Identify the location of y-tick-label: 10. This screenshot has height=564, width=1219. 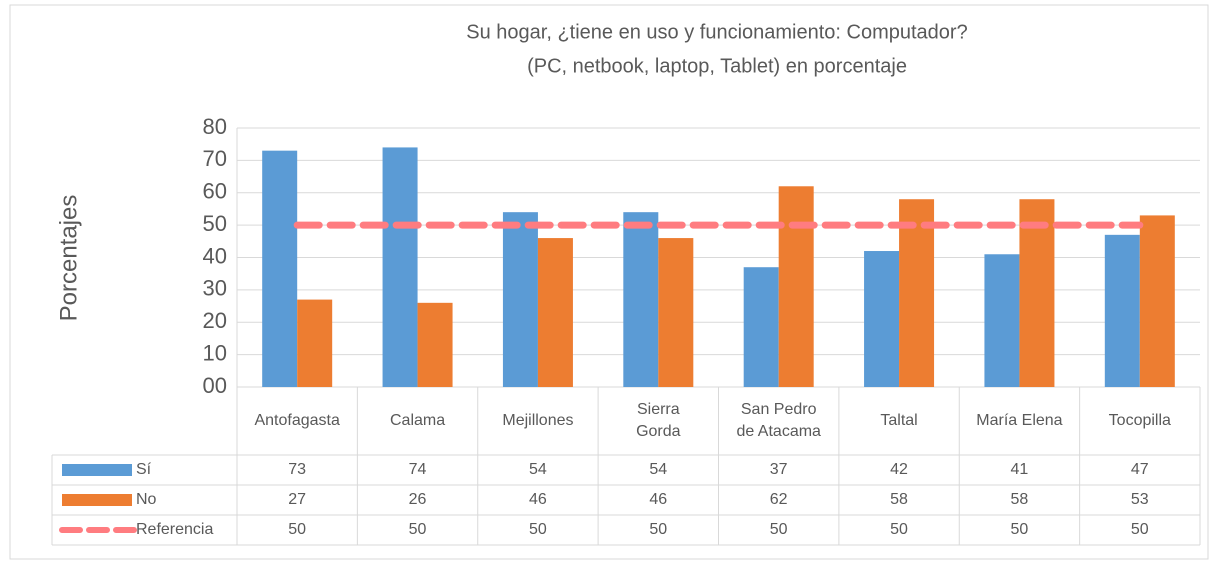
(215, 352).